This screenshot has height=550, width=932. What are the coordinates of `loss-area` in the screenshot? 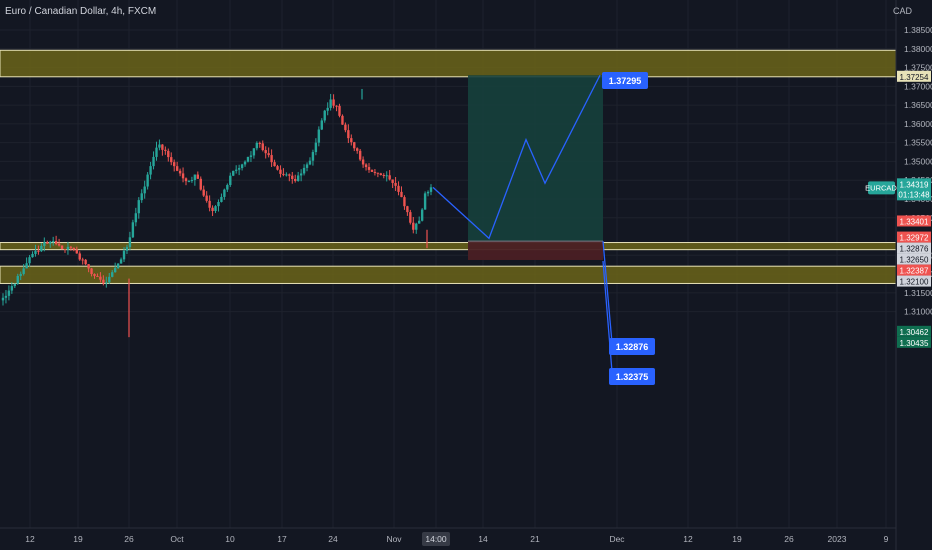 It's located at (535, 250).